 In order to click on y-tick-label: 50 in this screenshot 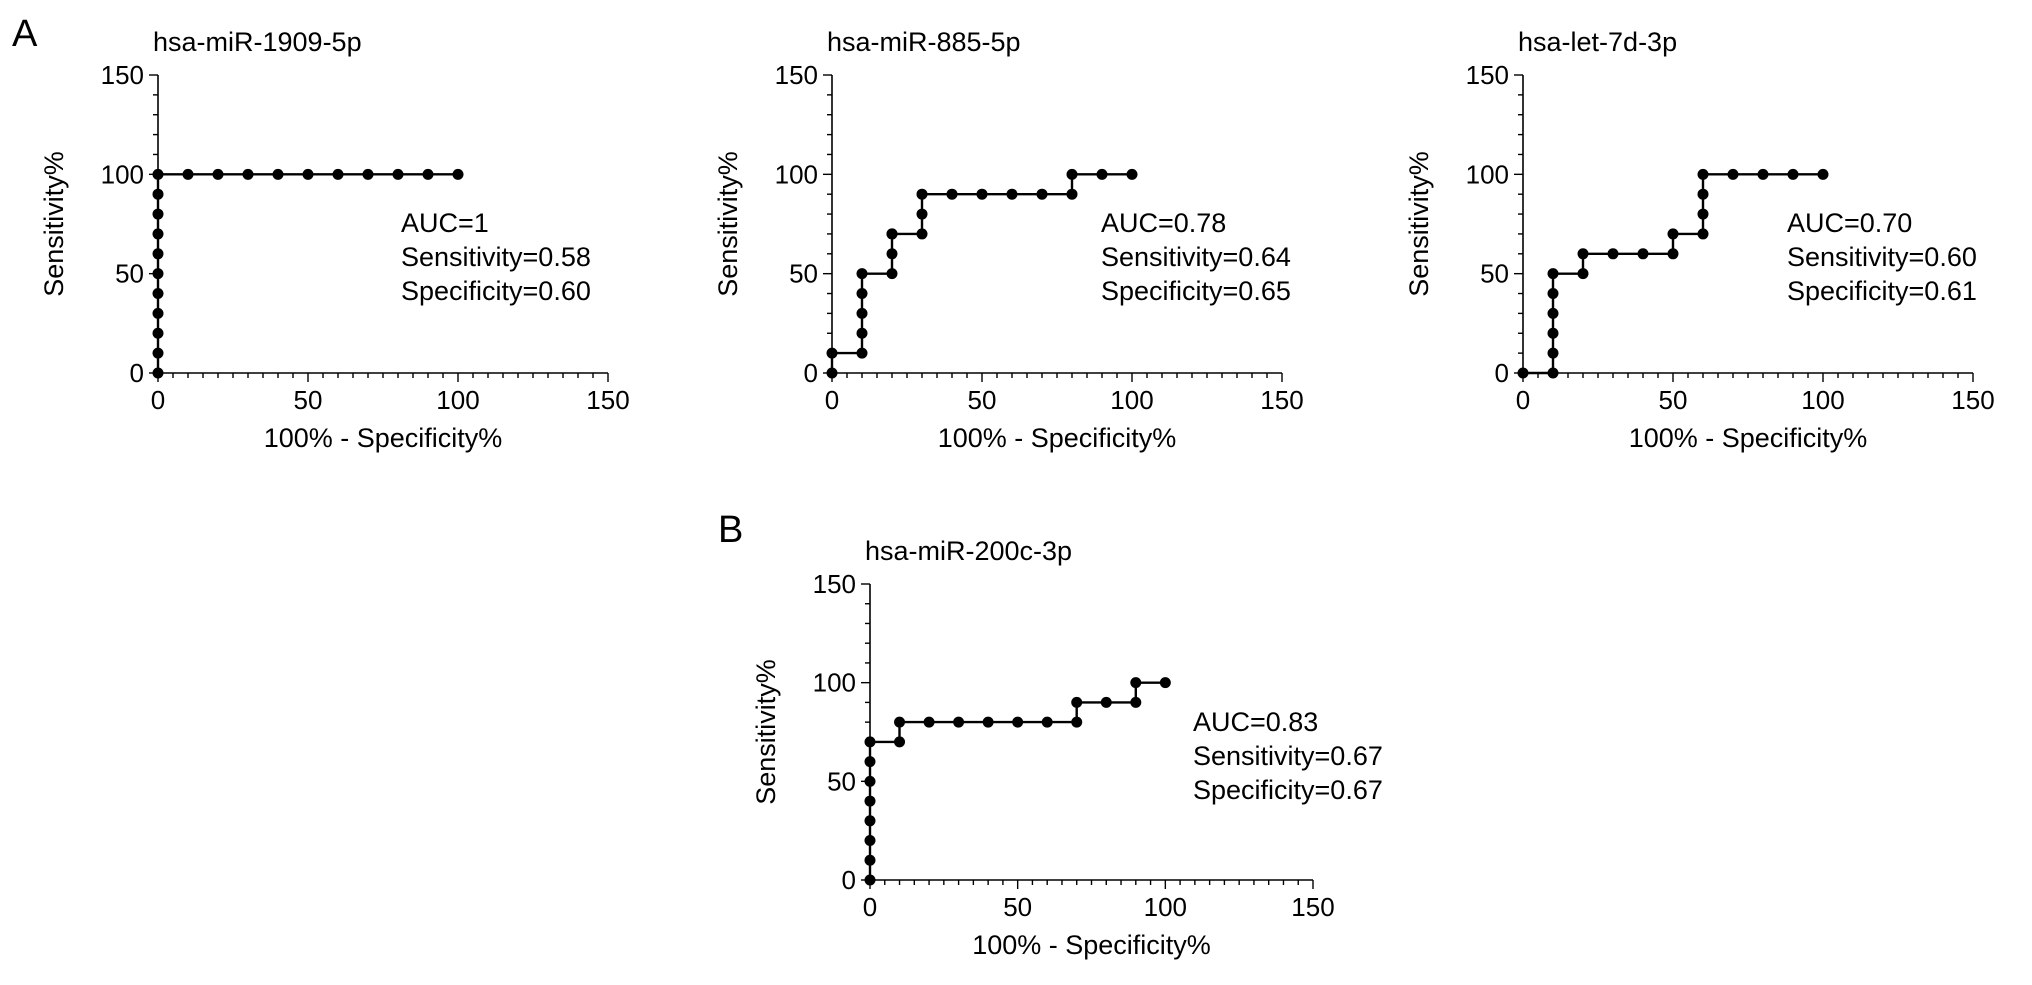, I will do `click(129, 274)`.